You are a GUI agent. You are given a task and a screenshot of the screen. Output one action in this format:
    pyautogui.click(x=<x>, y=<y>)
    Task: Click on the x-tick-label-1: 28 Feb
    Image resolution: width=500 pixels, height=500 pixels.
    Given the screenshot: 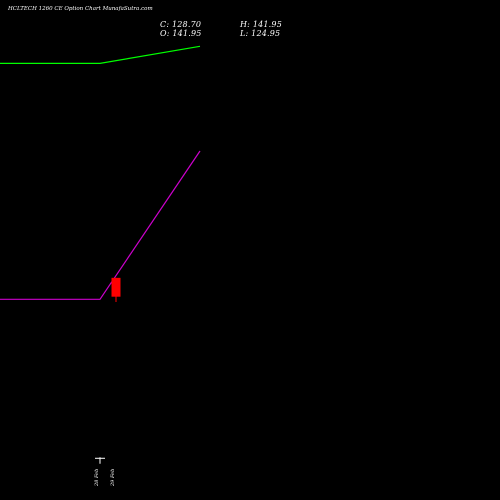 What is the action you would take?
    pyautogui.click(x=97, y=478)
    